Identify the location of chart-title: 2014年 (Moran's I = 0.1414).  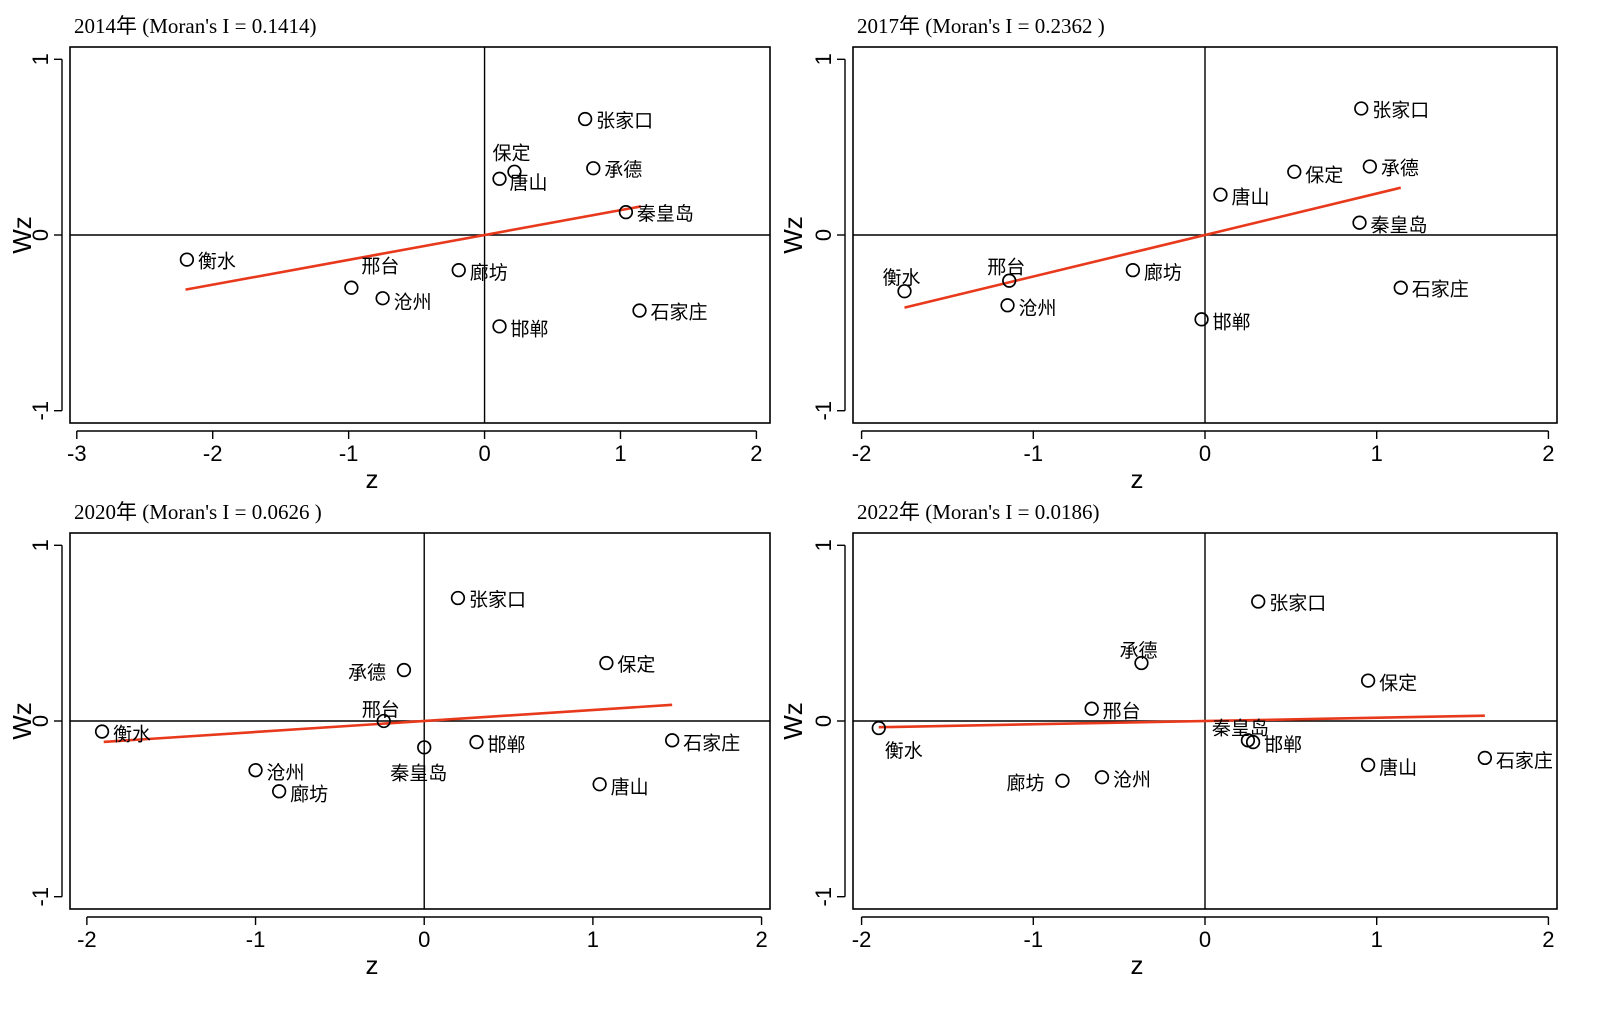
(195, 26).